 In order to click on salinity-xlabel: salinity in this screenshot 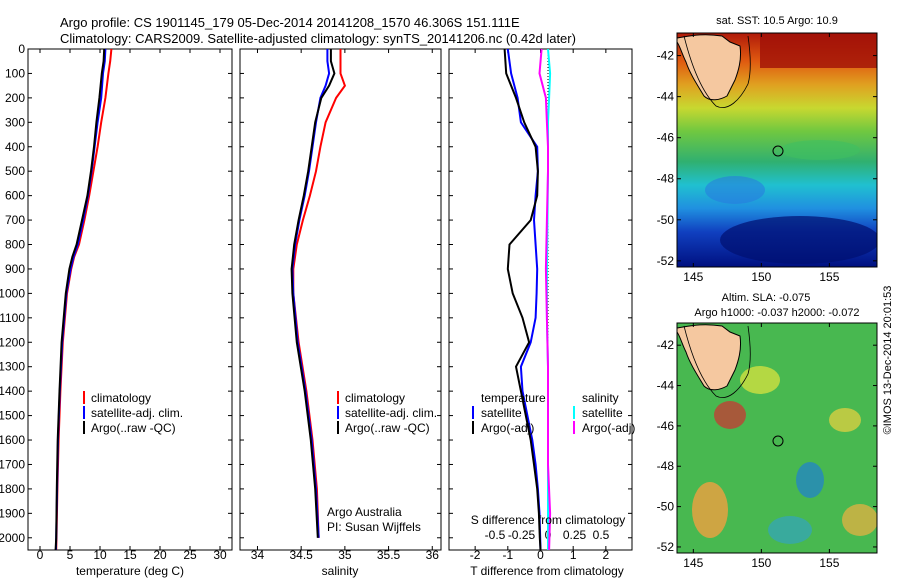, I will do `click(340, 571)`.